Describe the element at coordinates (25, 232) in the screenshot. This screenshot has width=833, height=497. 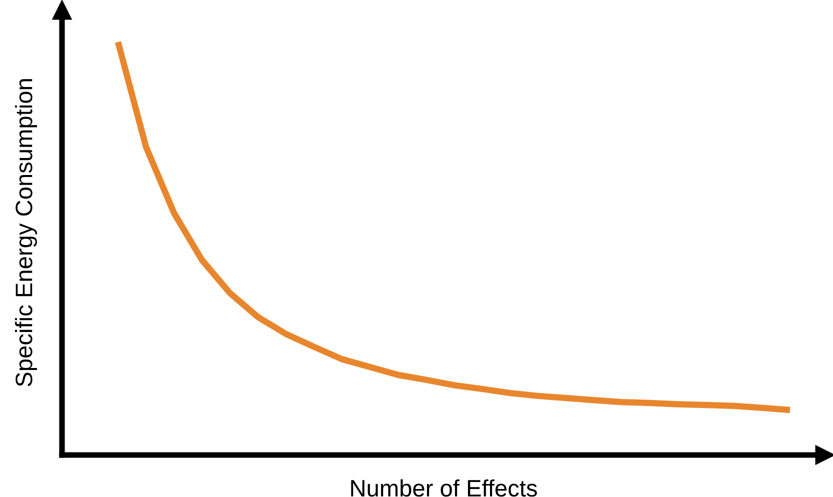
I see `y-axis-title: Specific Energy Consumption` at that location.